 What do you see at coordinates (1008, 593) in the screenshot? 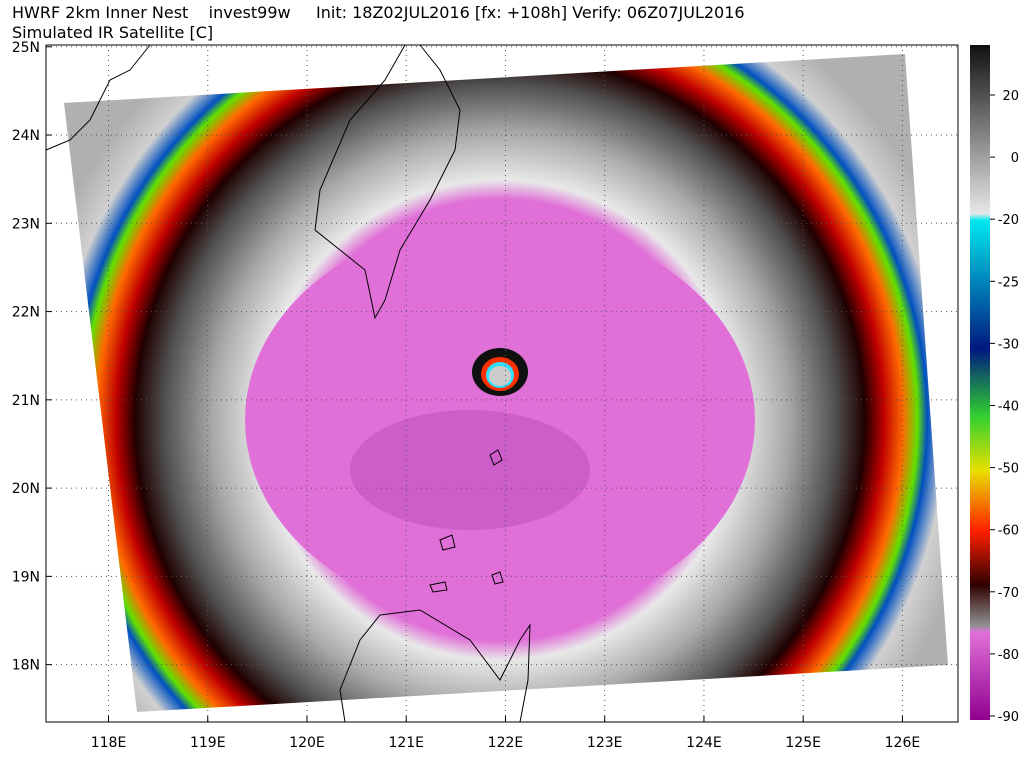
I see `colorbar-label: -70` at bounding box center [1008, 593].